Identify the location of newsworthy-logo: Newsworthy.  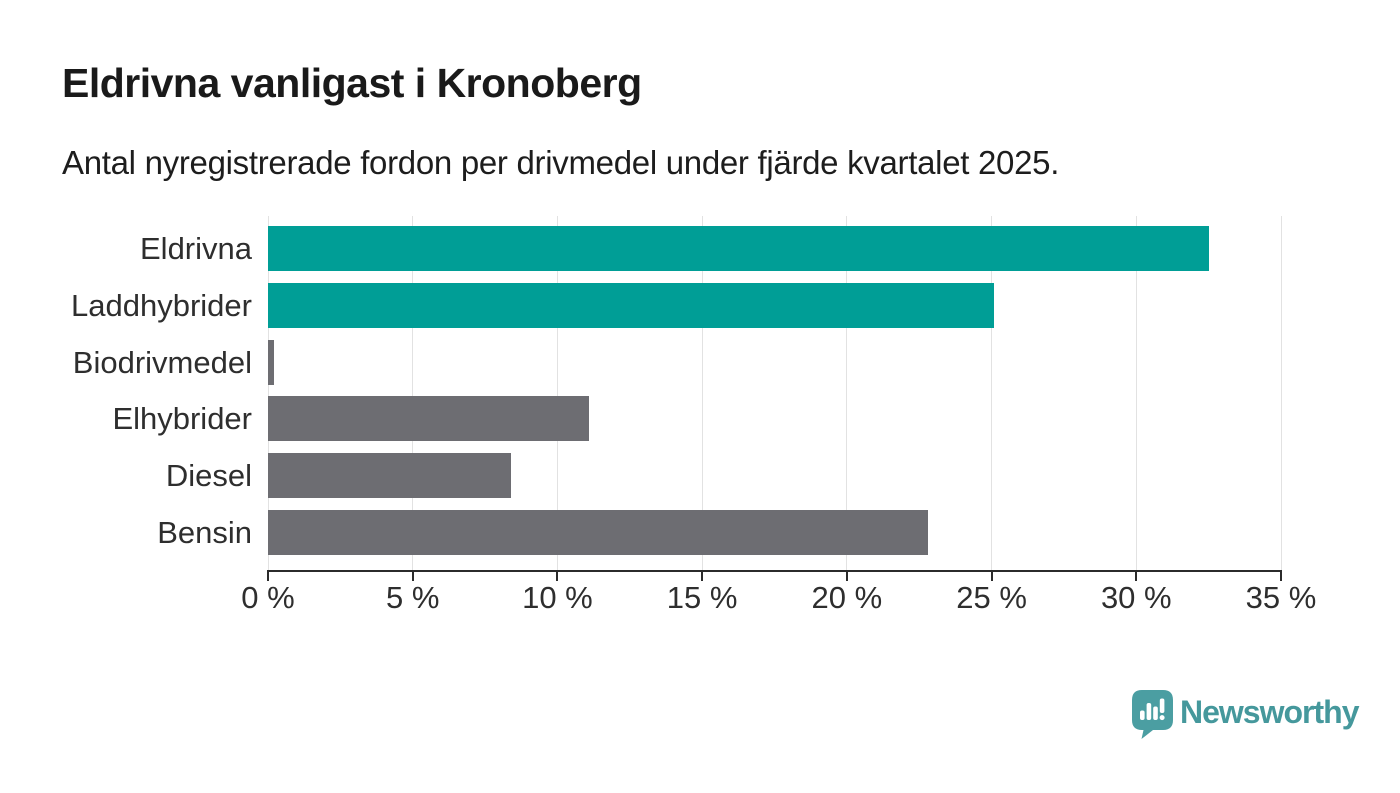
(1245, 715).